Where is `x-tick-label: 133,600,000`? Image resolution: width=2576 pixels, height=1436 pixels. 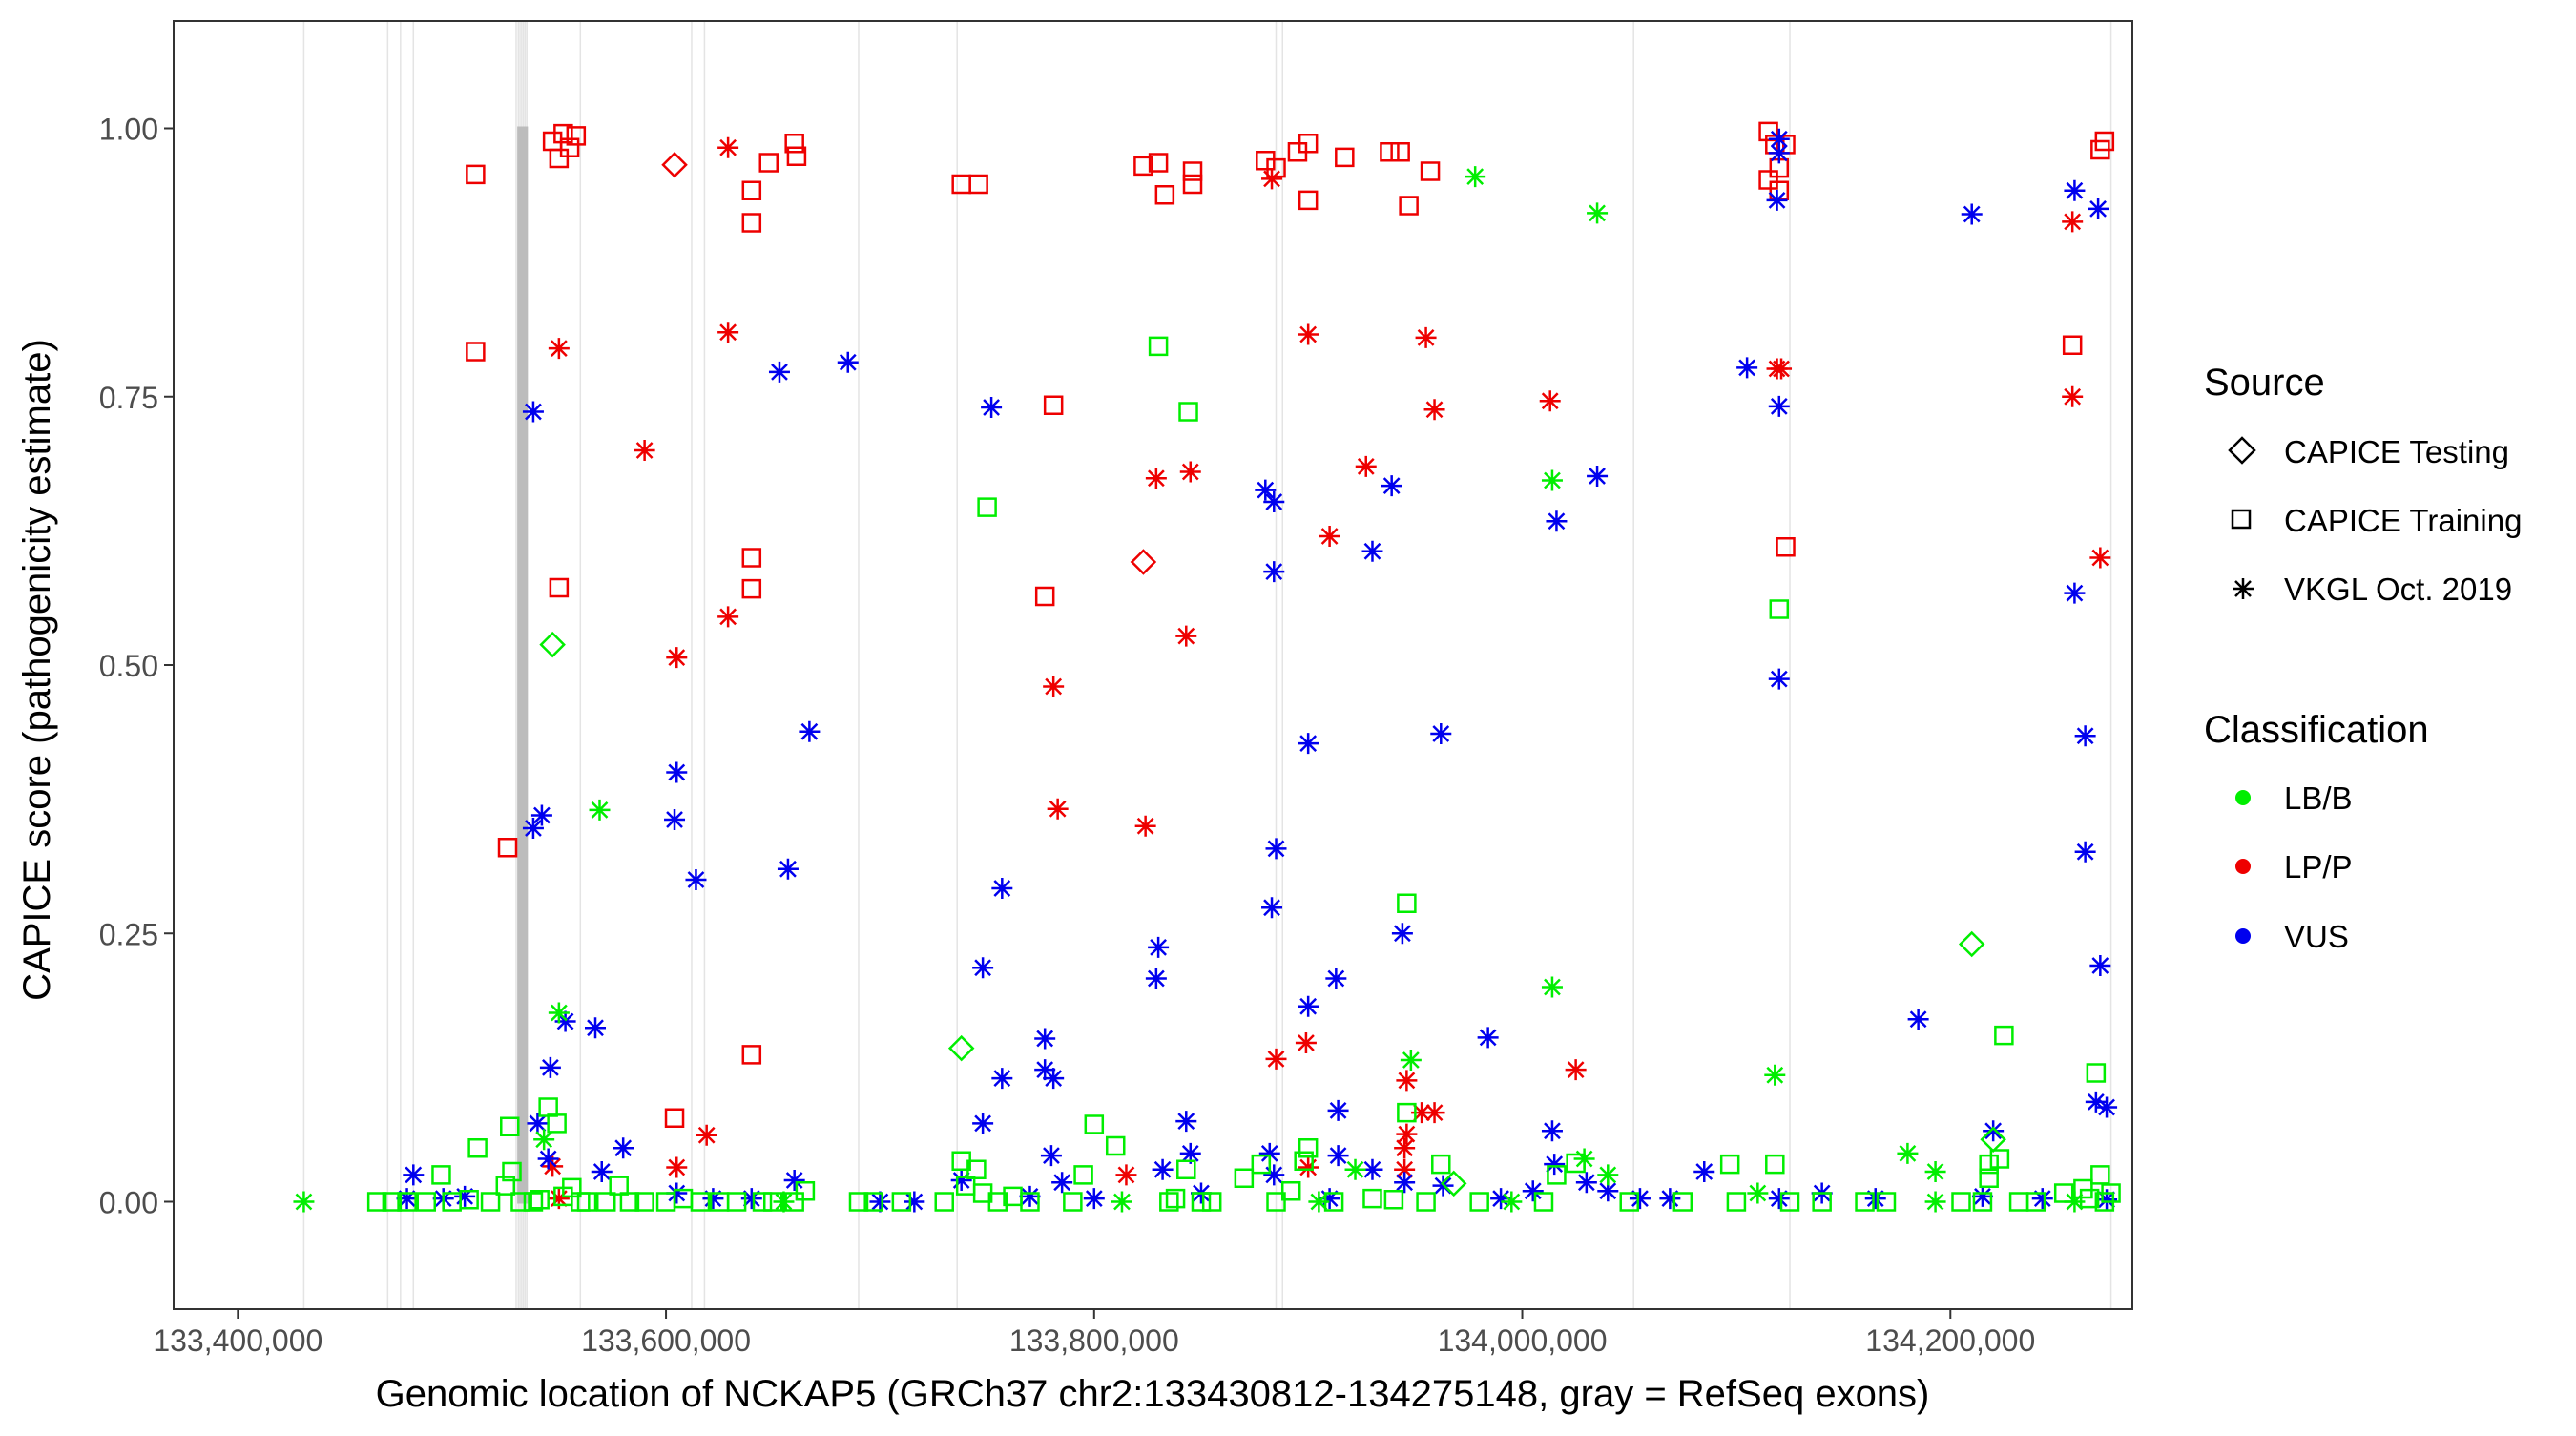
x-tick-label: 133,600,000 is located at coordinates (666, 1340).